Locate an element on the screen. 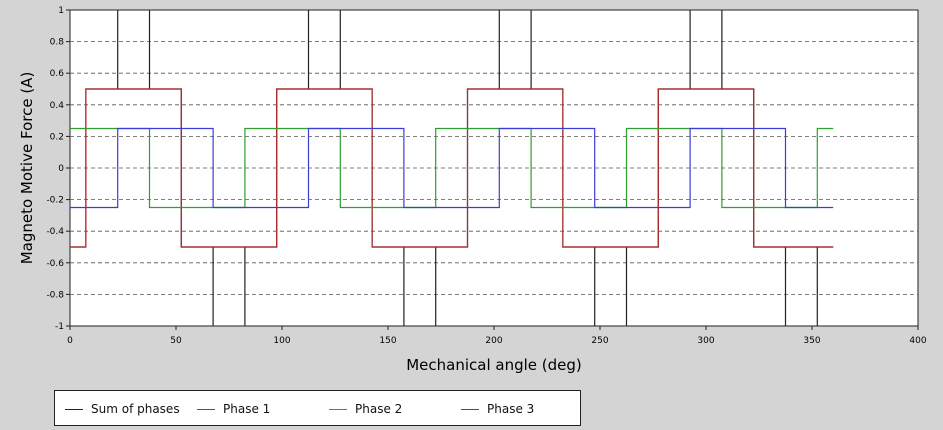 The height and width of the screenshot is (430, 943). x-tick-label: 250 is located at coordinates (599, 341).